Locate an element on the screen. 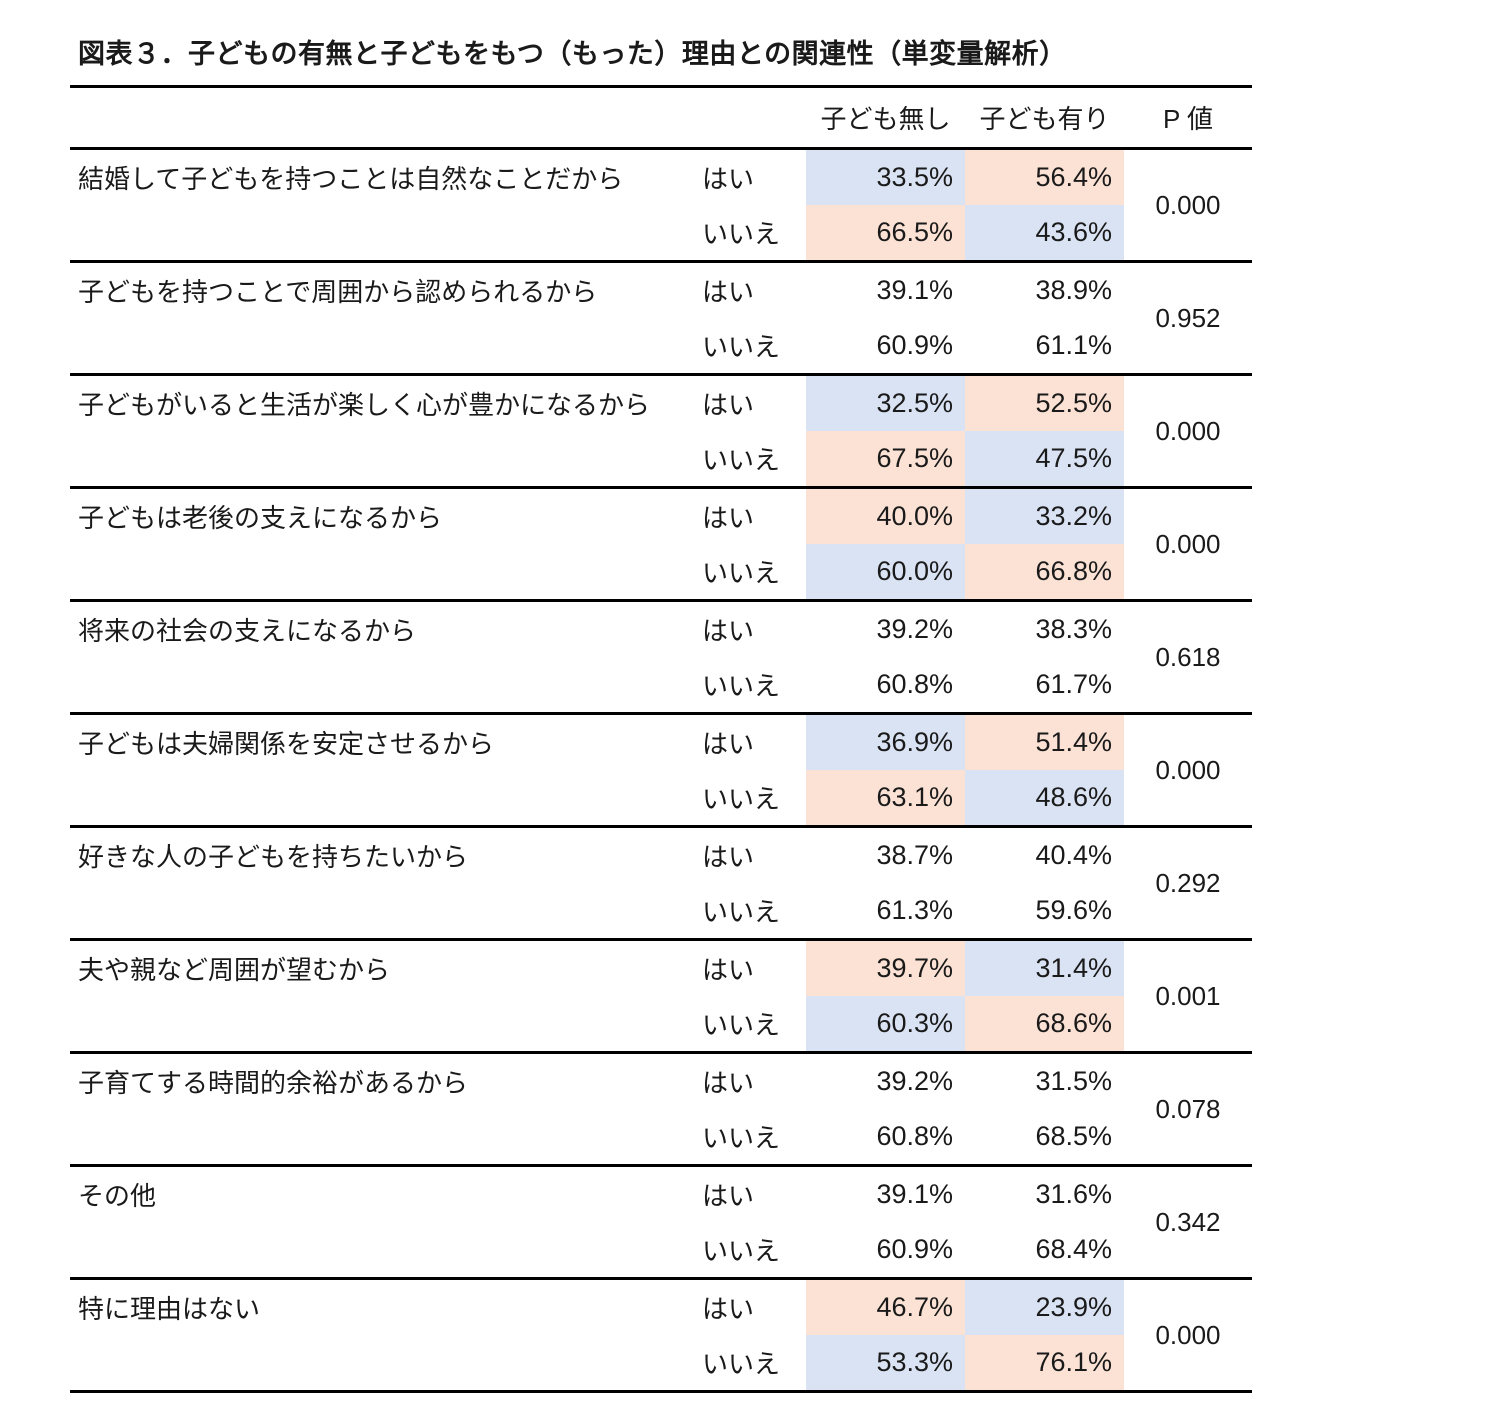  value-cell: 60.0% is located at coordinates (885, 572).